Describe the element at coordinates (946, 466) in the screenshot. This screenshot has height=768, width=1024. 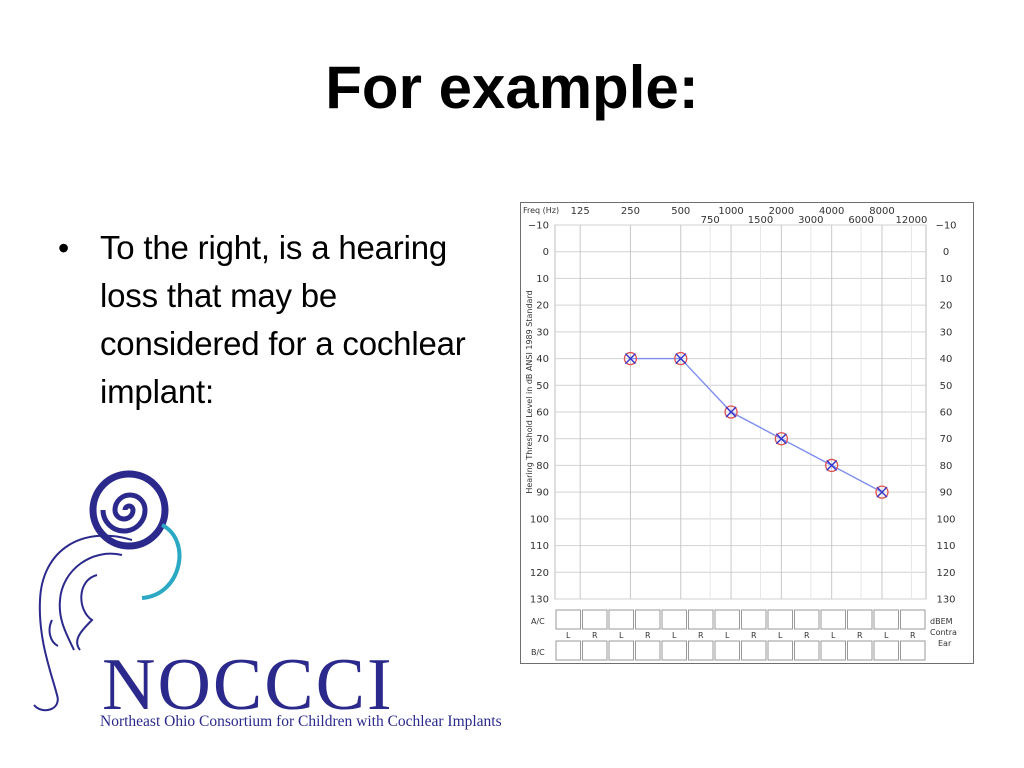
I see `y-tick-label-right: 80` at that location.